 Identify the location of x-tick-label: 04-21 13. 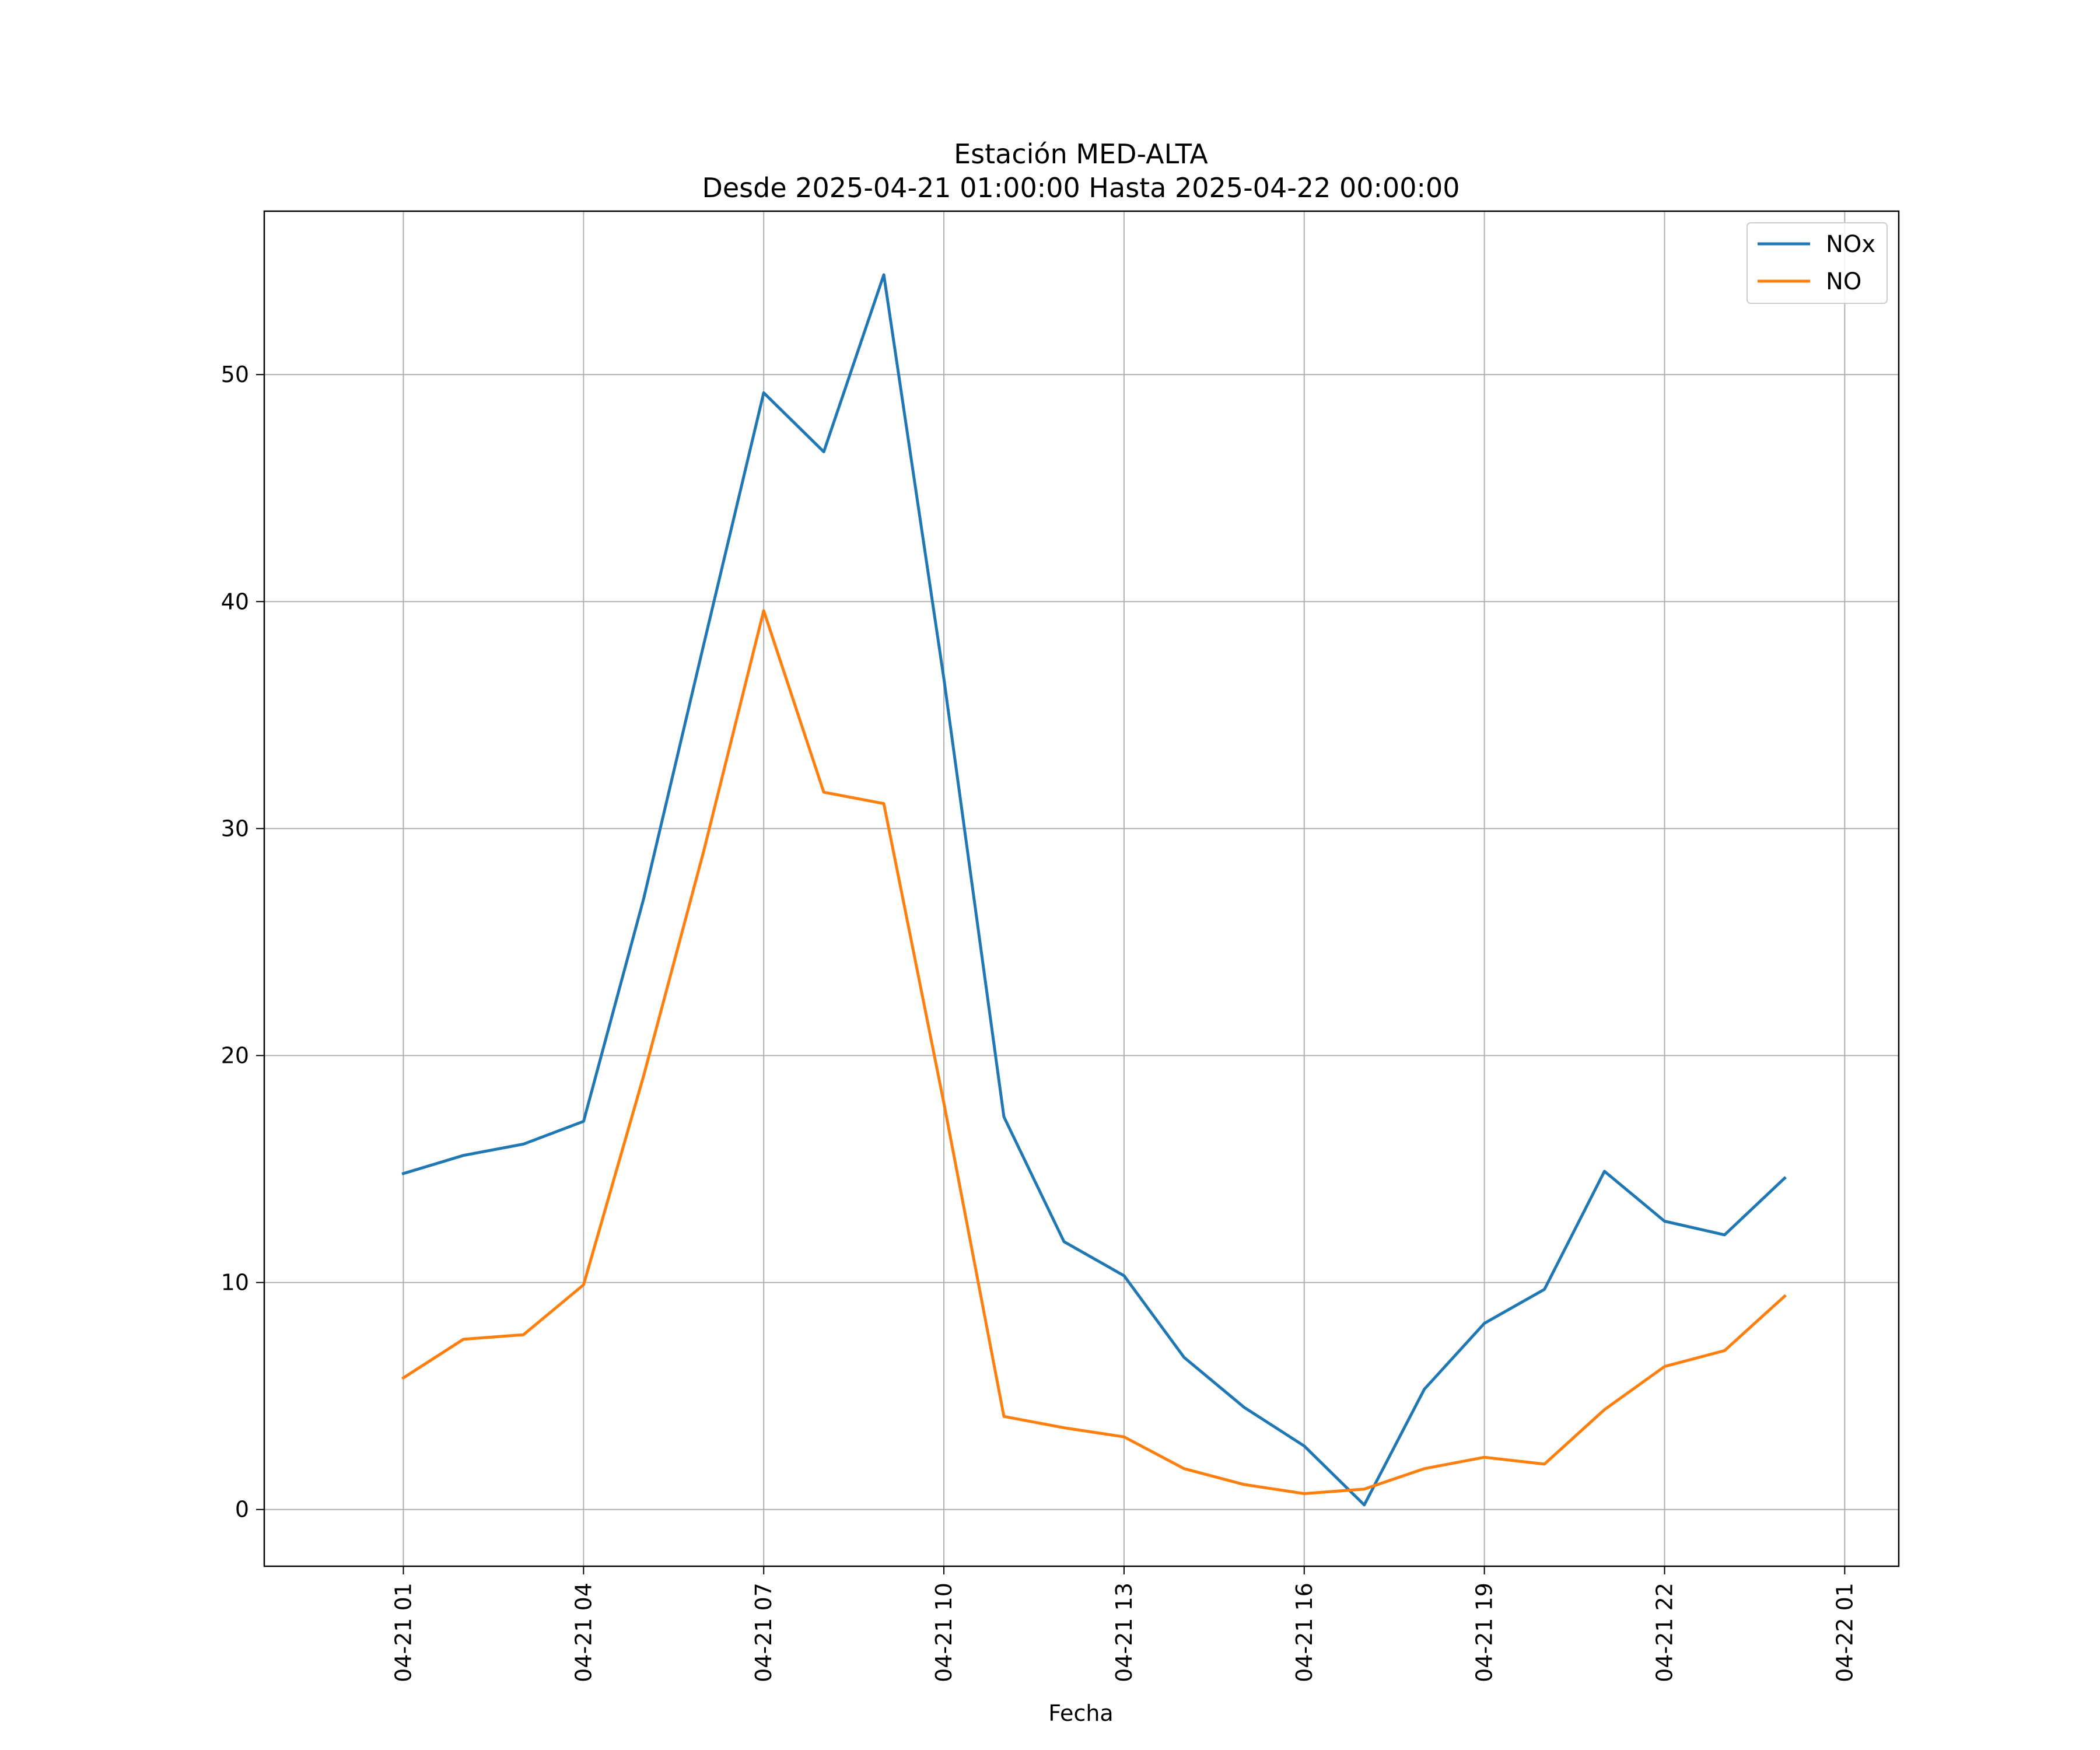
(1124, 1632).